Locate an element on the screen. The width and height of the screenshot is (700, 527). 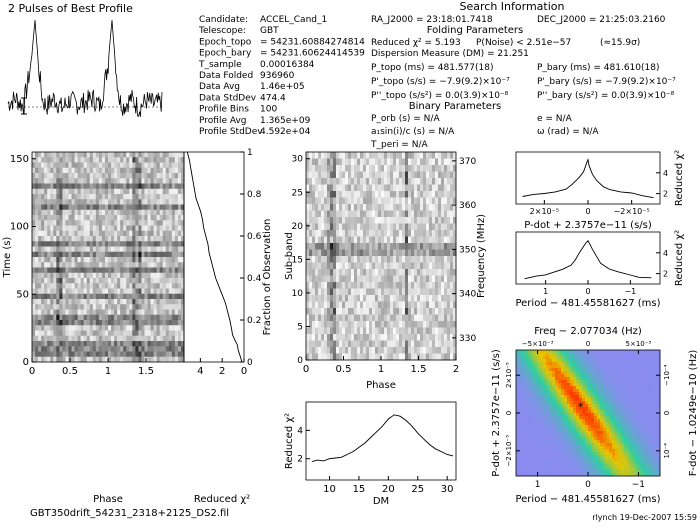
pdot_curve-xtick-label: 2×10⁻⁵ is located at coordinates (544, 211).